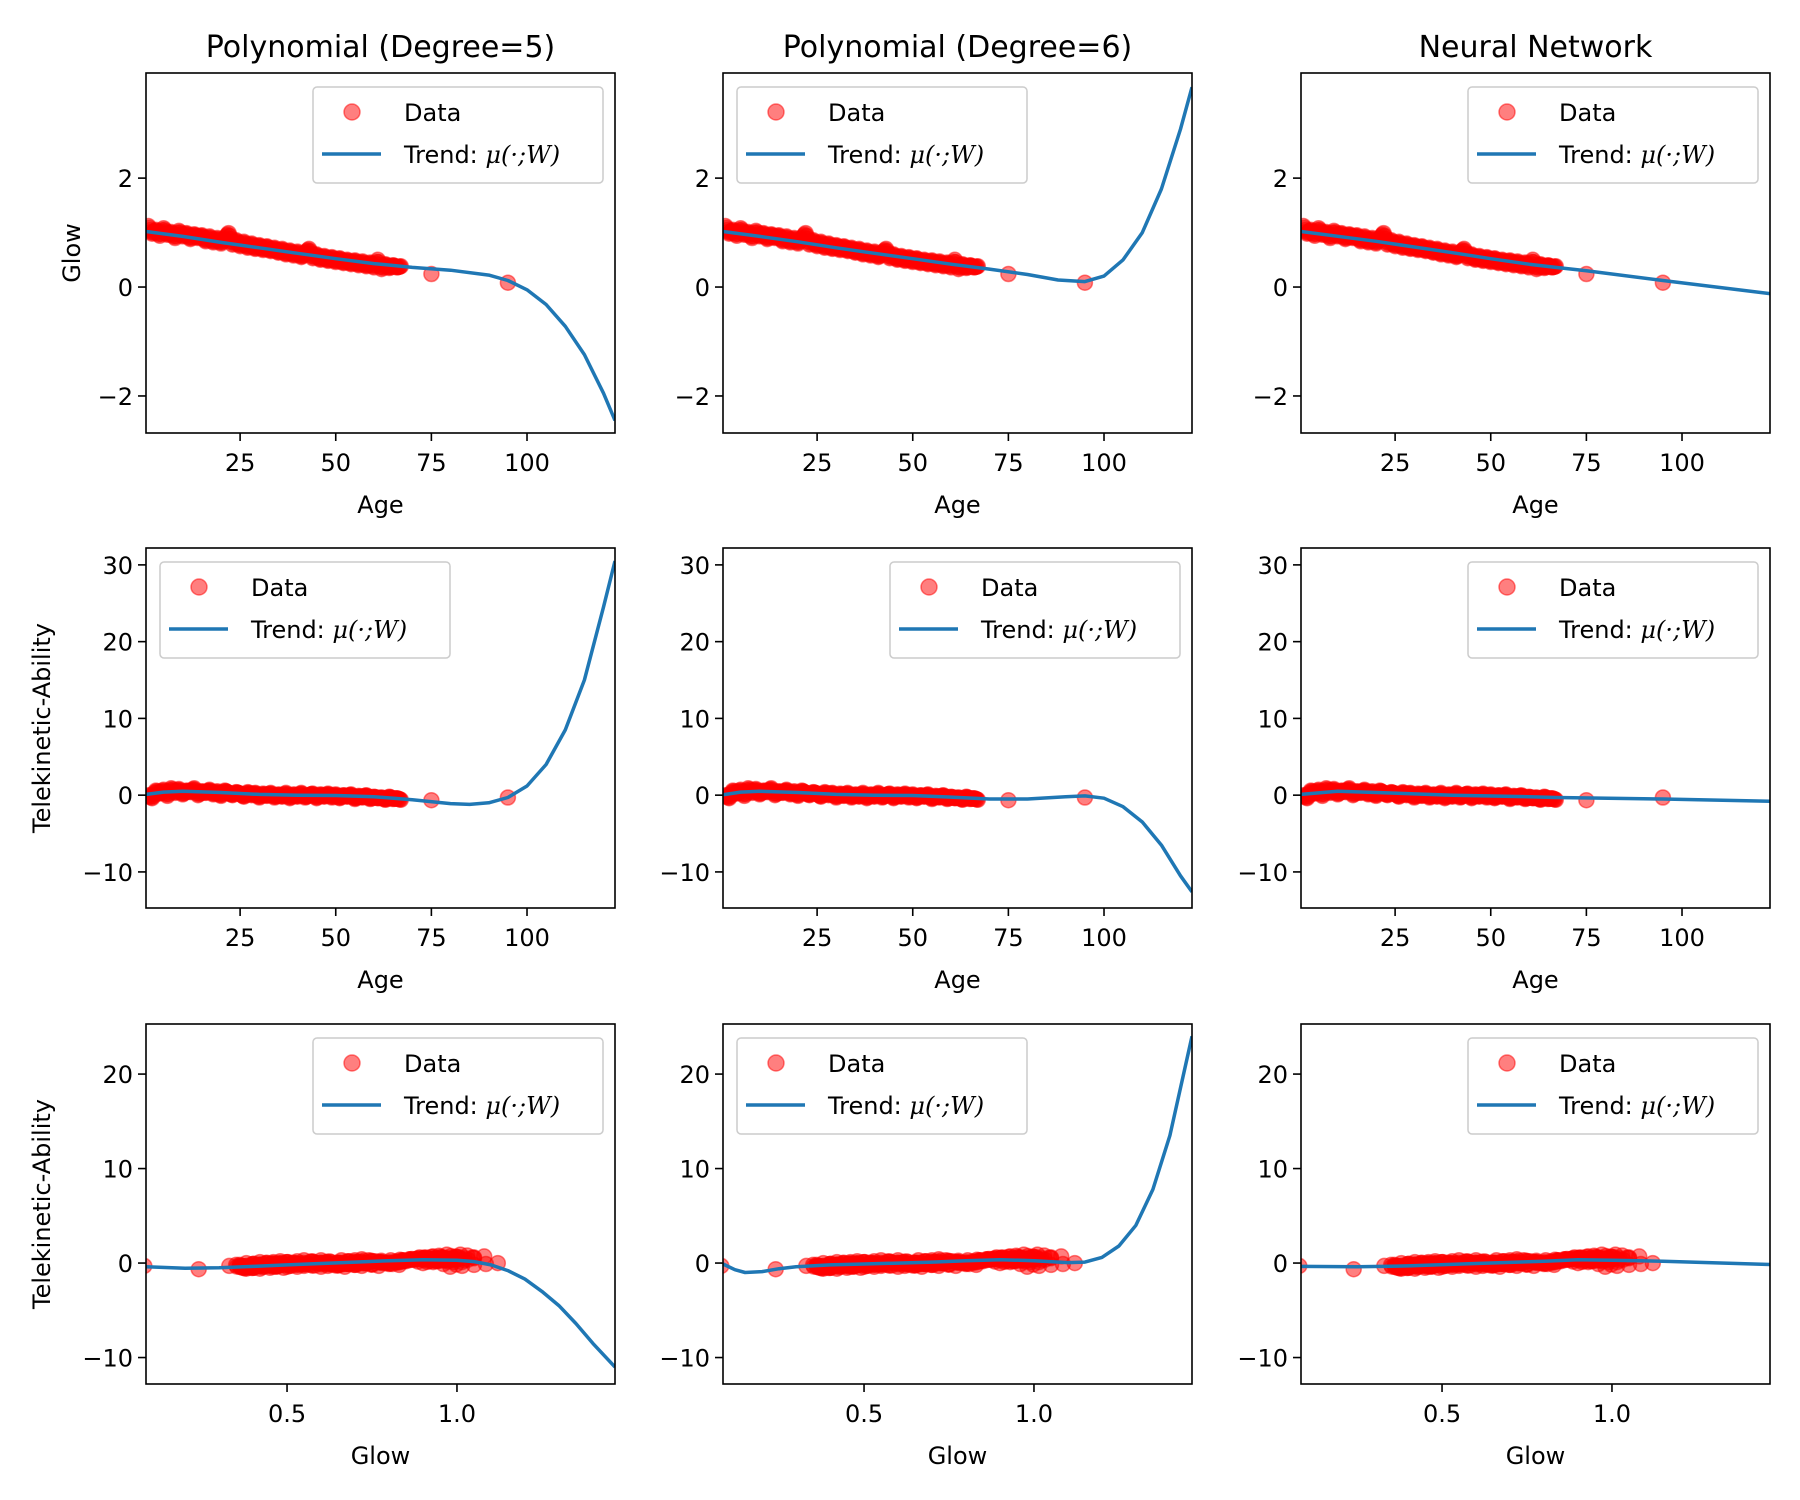 This screenshot has height=1500, width=1800. I want to click on subplot-title: Polynomial (Degree=5), so click(380, 47).